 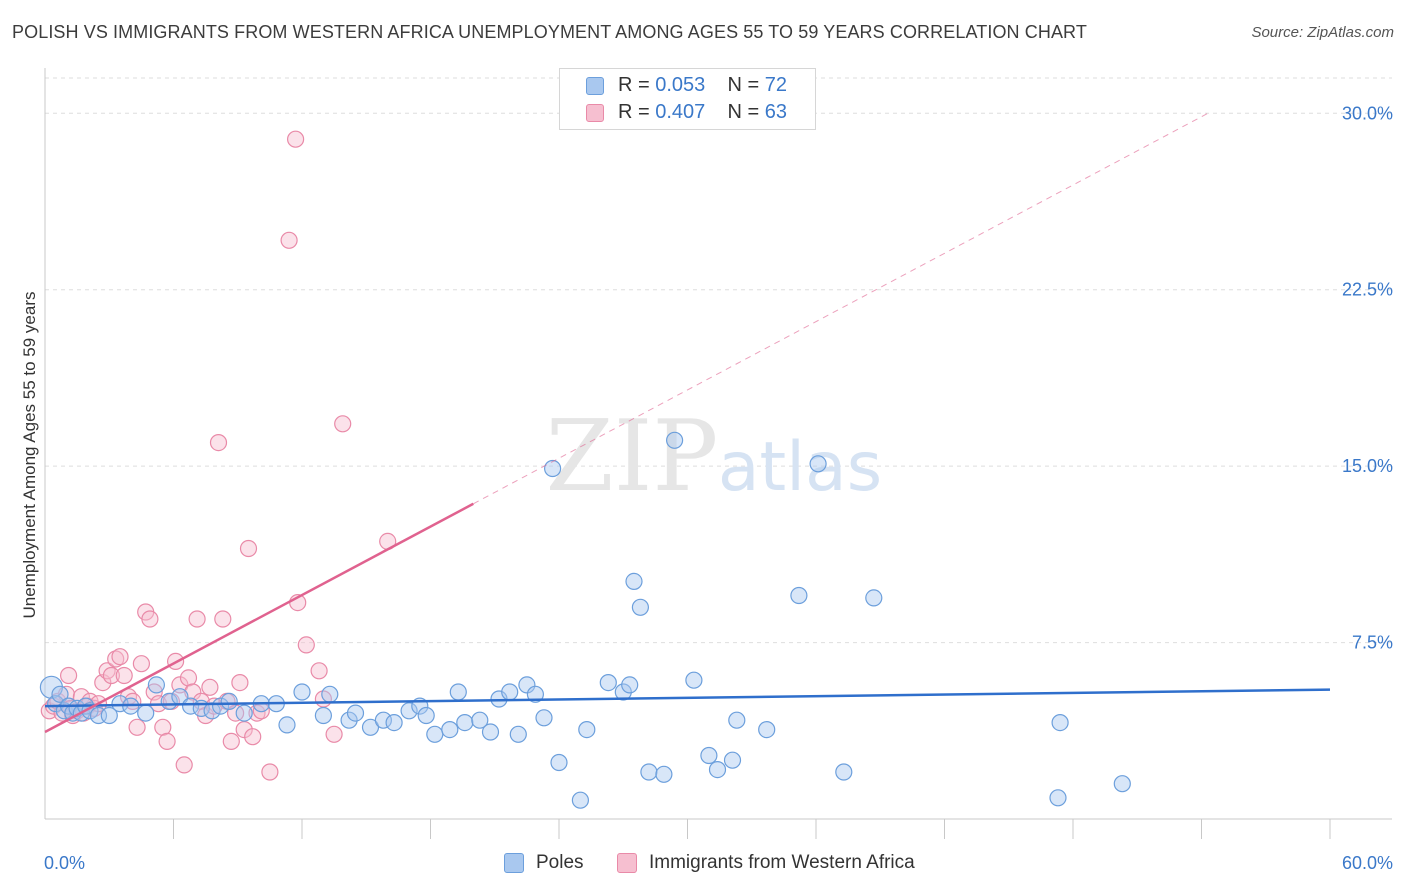 What do you see at coordinates (687, 99) in the screenshot?
I see `correlation-legend: R = 0.053 N = 72 R = 0.407 N = 63` at bounding box center [687, 99].